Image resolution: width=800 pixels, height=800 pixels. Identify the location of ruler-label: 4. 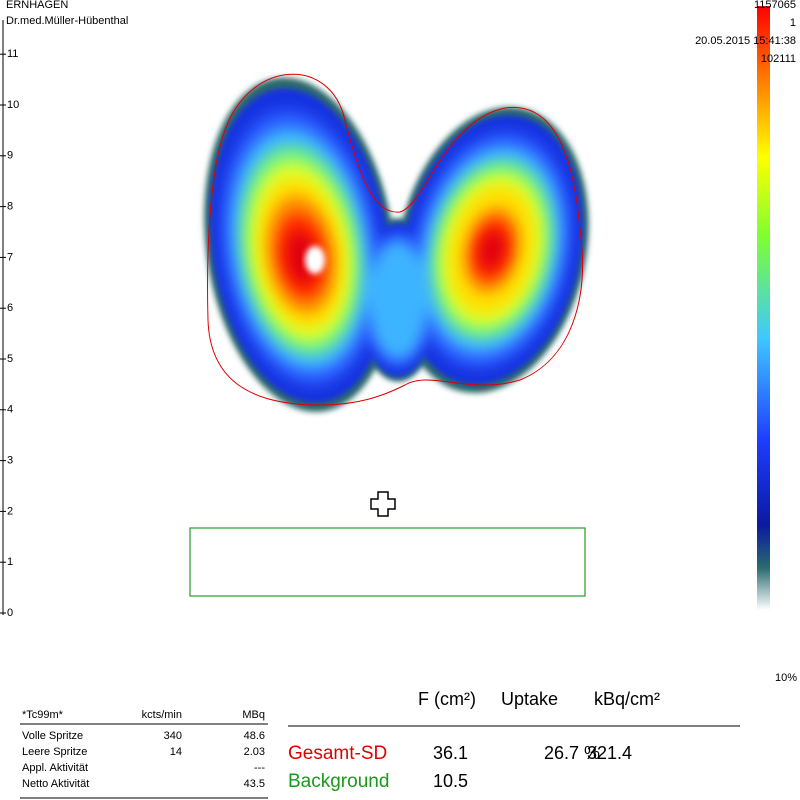
(10, 410).